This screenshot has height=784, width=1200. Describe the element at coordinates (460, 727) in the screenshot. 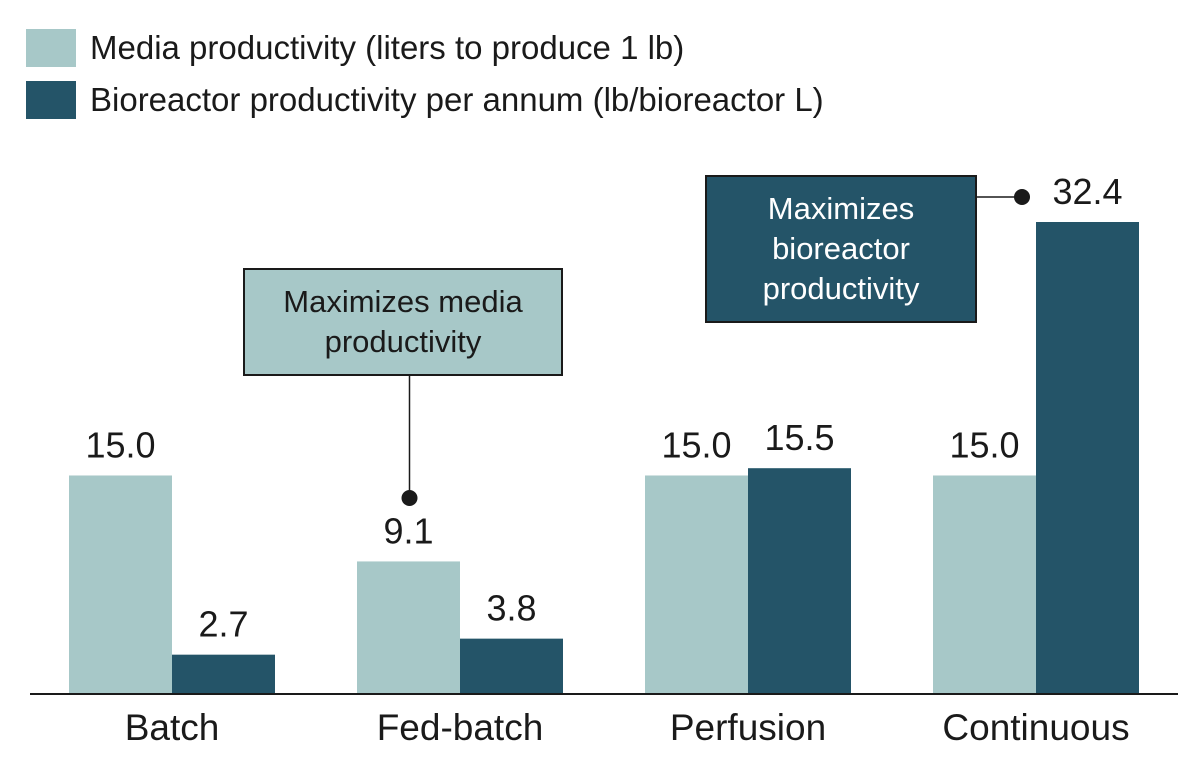

I see `category-label-fed-batch: Fed-batch` at that location.